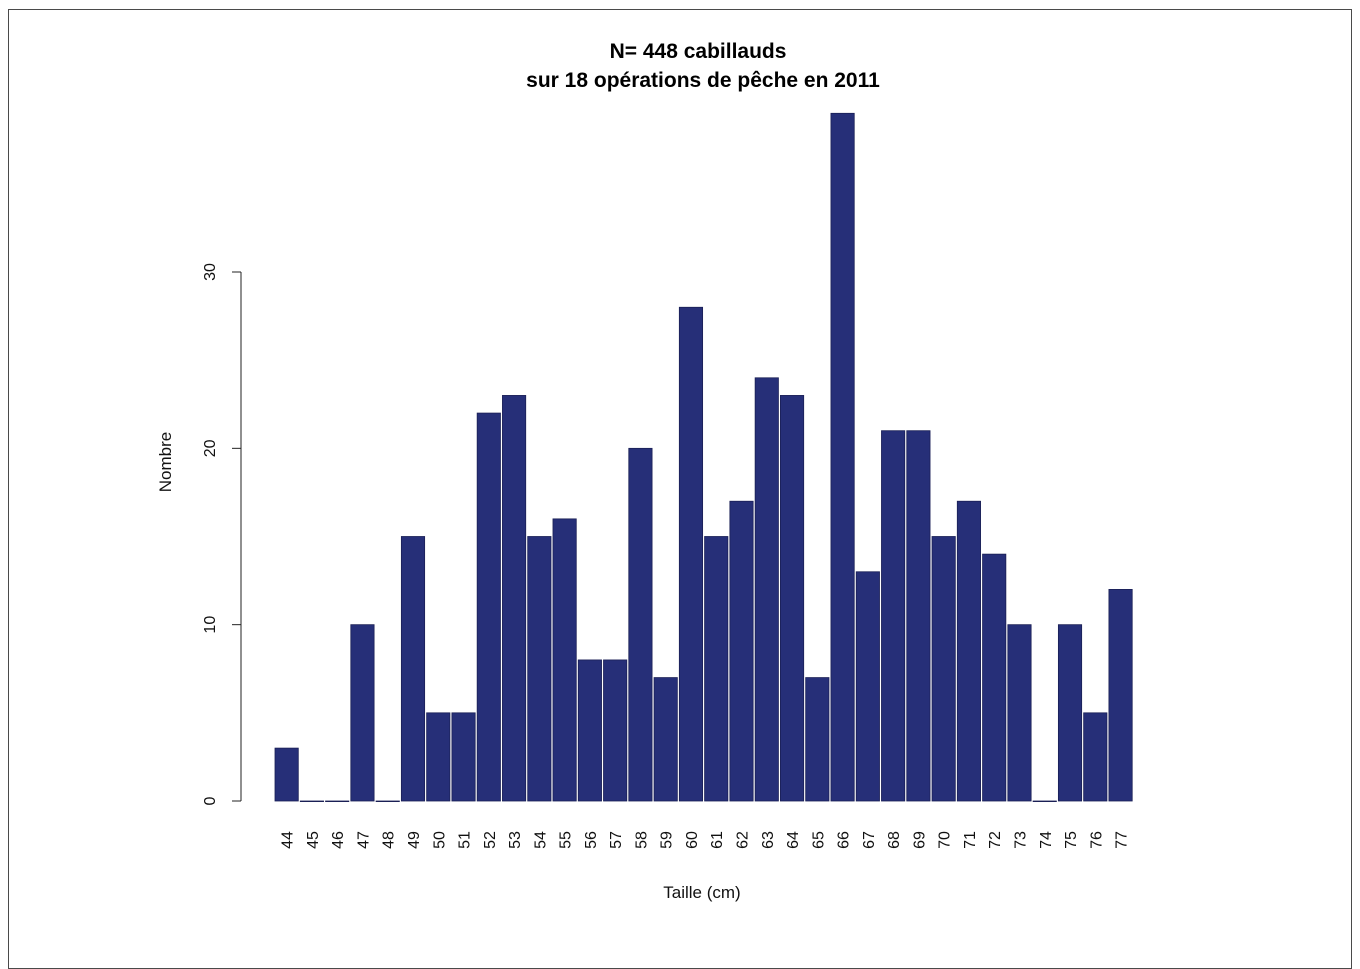  I want to click on x-tick-label: 67, so click(869, 840).